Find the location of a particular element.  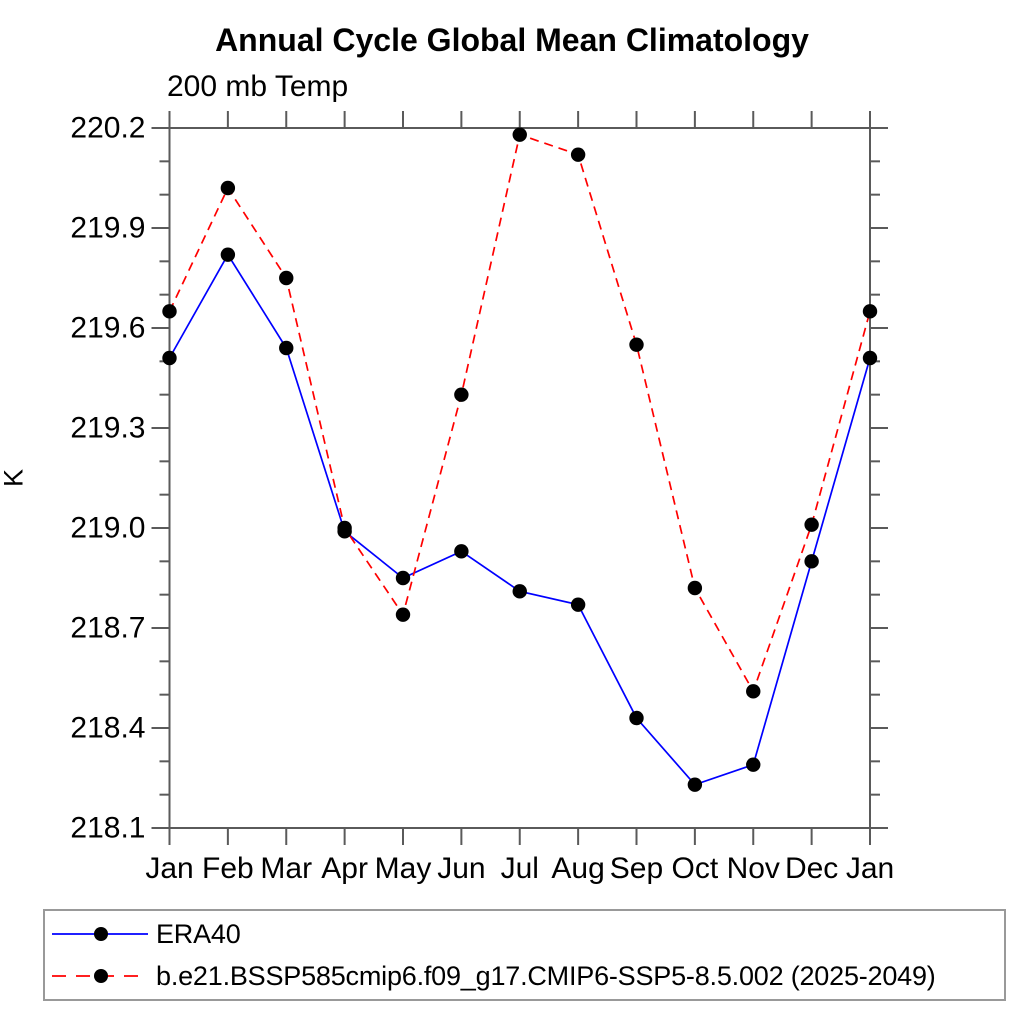

y-tick-label: 219.6 is located at coordinates (107, 328).